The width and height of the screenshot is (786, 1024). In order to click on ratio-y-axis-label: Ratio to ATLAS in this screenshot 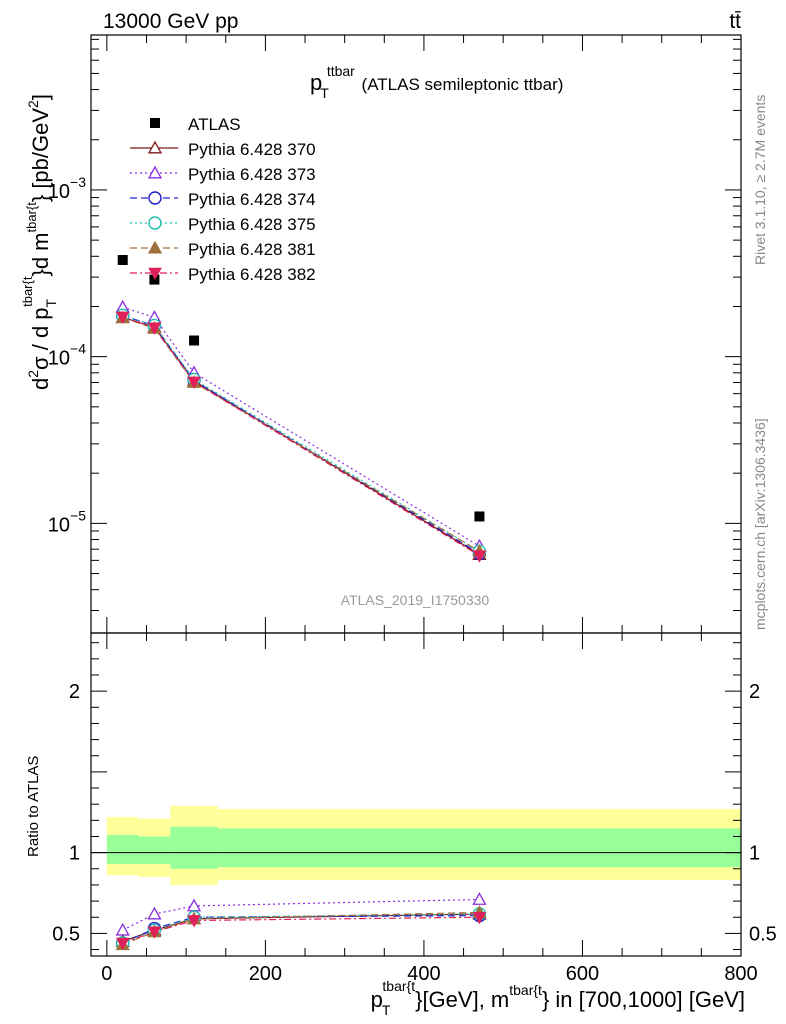, I will do `click(33, 806)`.